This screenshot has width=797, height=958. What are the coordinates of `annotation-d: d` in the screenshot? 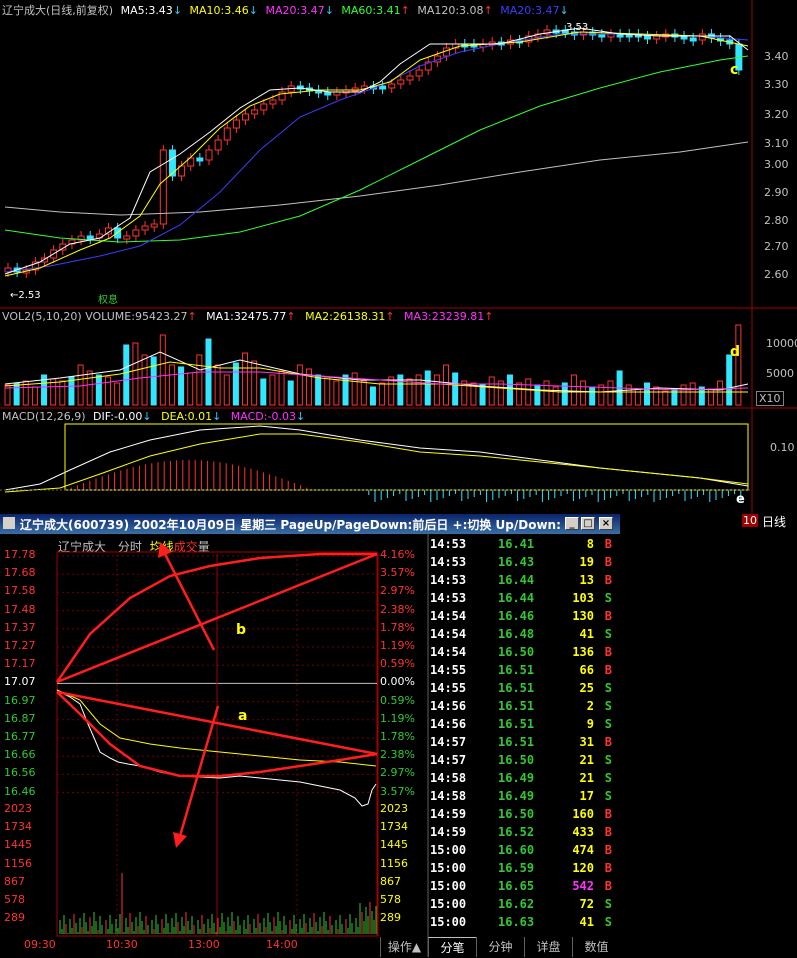 It's located at (735, 352).